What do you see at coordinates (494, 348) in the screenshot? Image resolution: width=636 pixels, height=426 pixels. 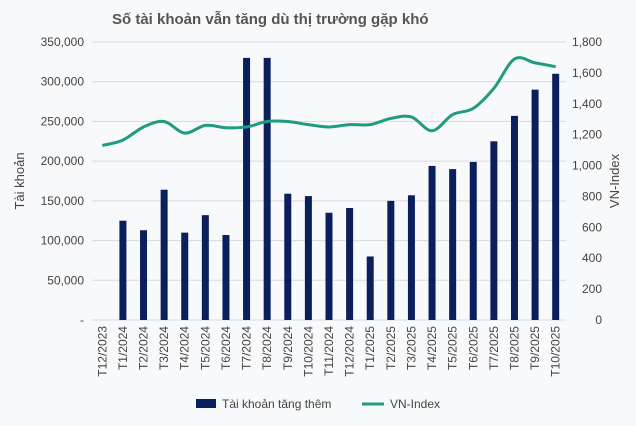 I see `x-tick-label: T7/2025` at bounding box center [494, 348].